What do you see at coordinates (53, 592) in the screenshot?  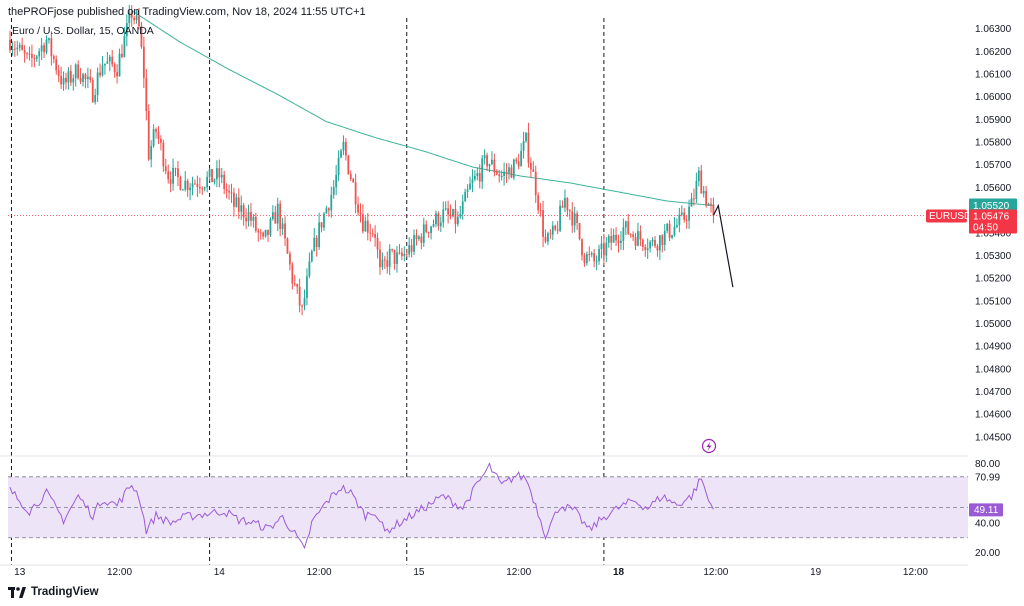 I see `tradingview-brand: TradingView` at bounding box center [53, 592].